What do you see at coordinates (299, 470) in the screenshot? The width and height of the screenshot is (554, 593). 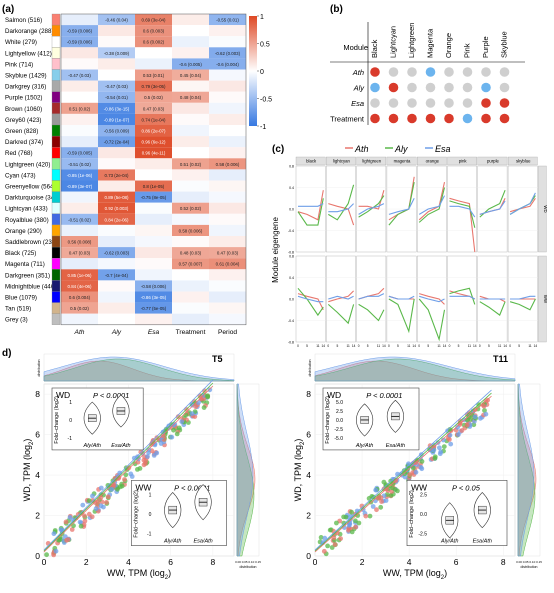 I see `scatter-ylabel: WD, TPM (log2)` at bounding box center [299, 470].